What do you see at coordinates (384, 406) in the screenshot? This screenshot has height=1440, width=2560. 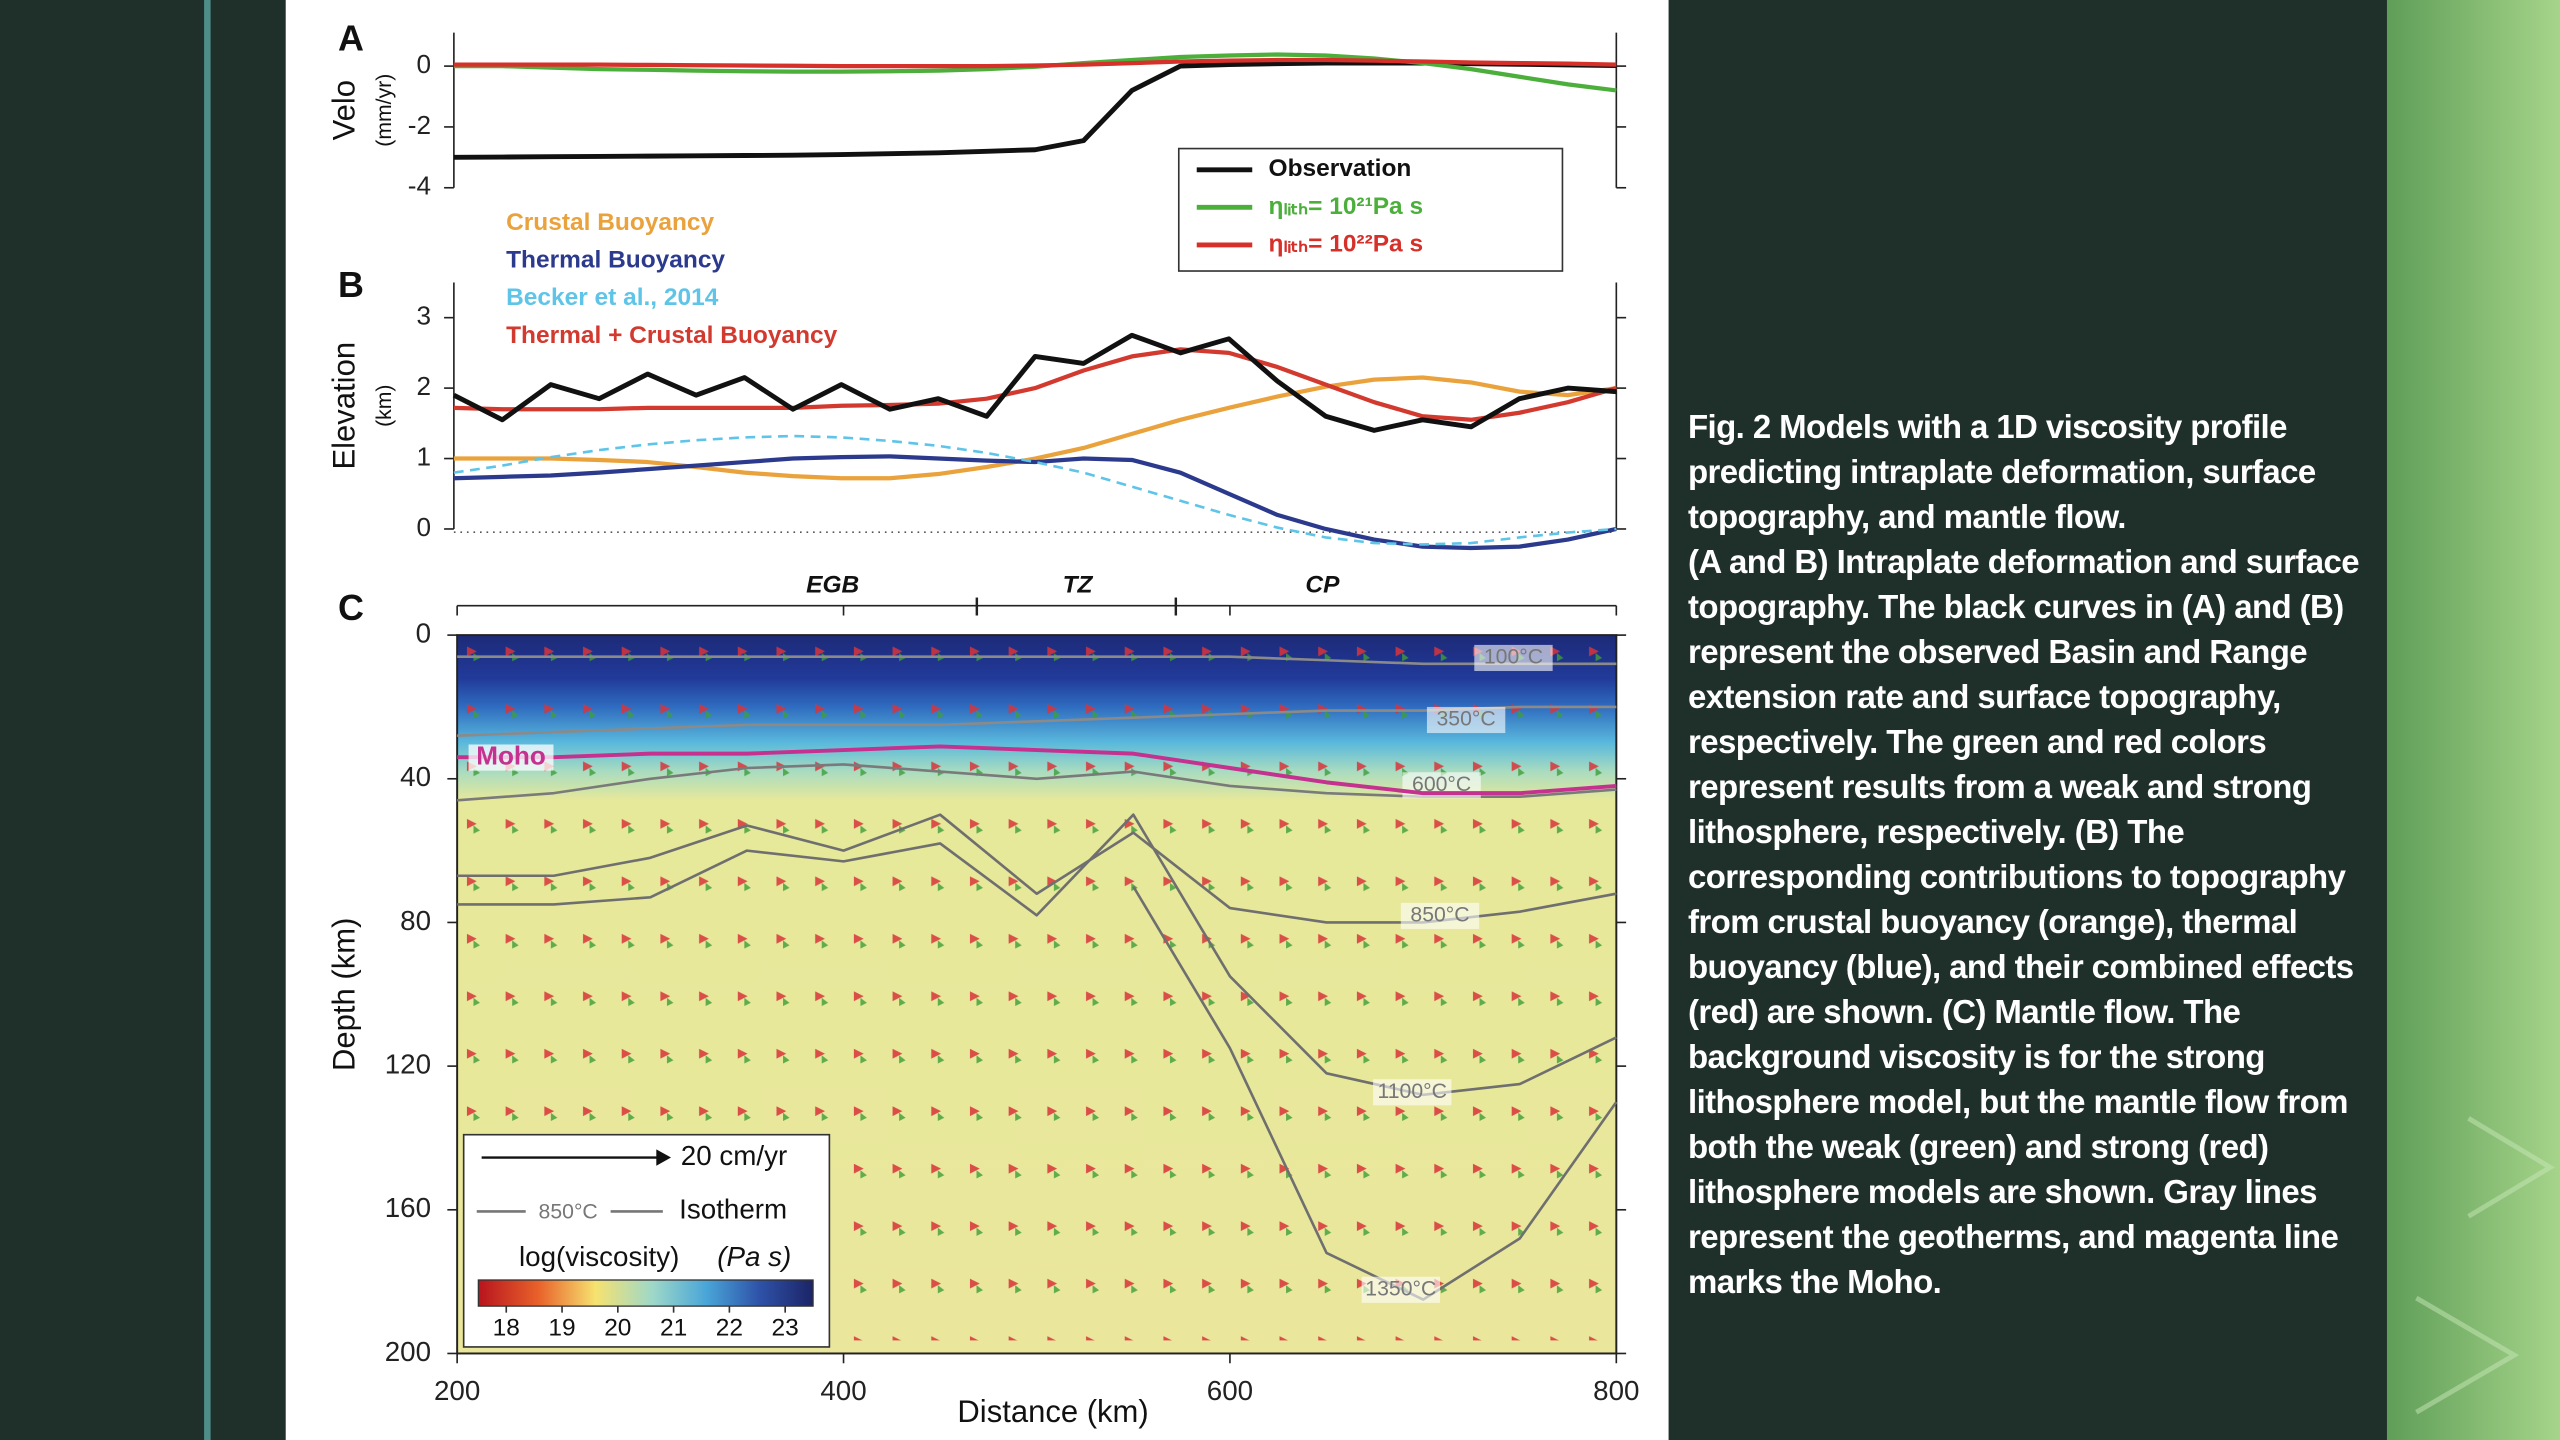 I see `y-axis-unit: (km)` at bounding box center [384, 406].